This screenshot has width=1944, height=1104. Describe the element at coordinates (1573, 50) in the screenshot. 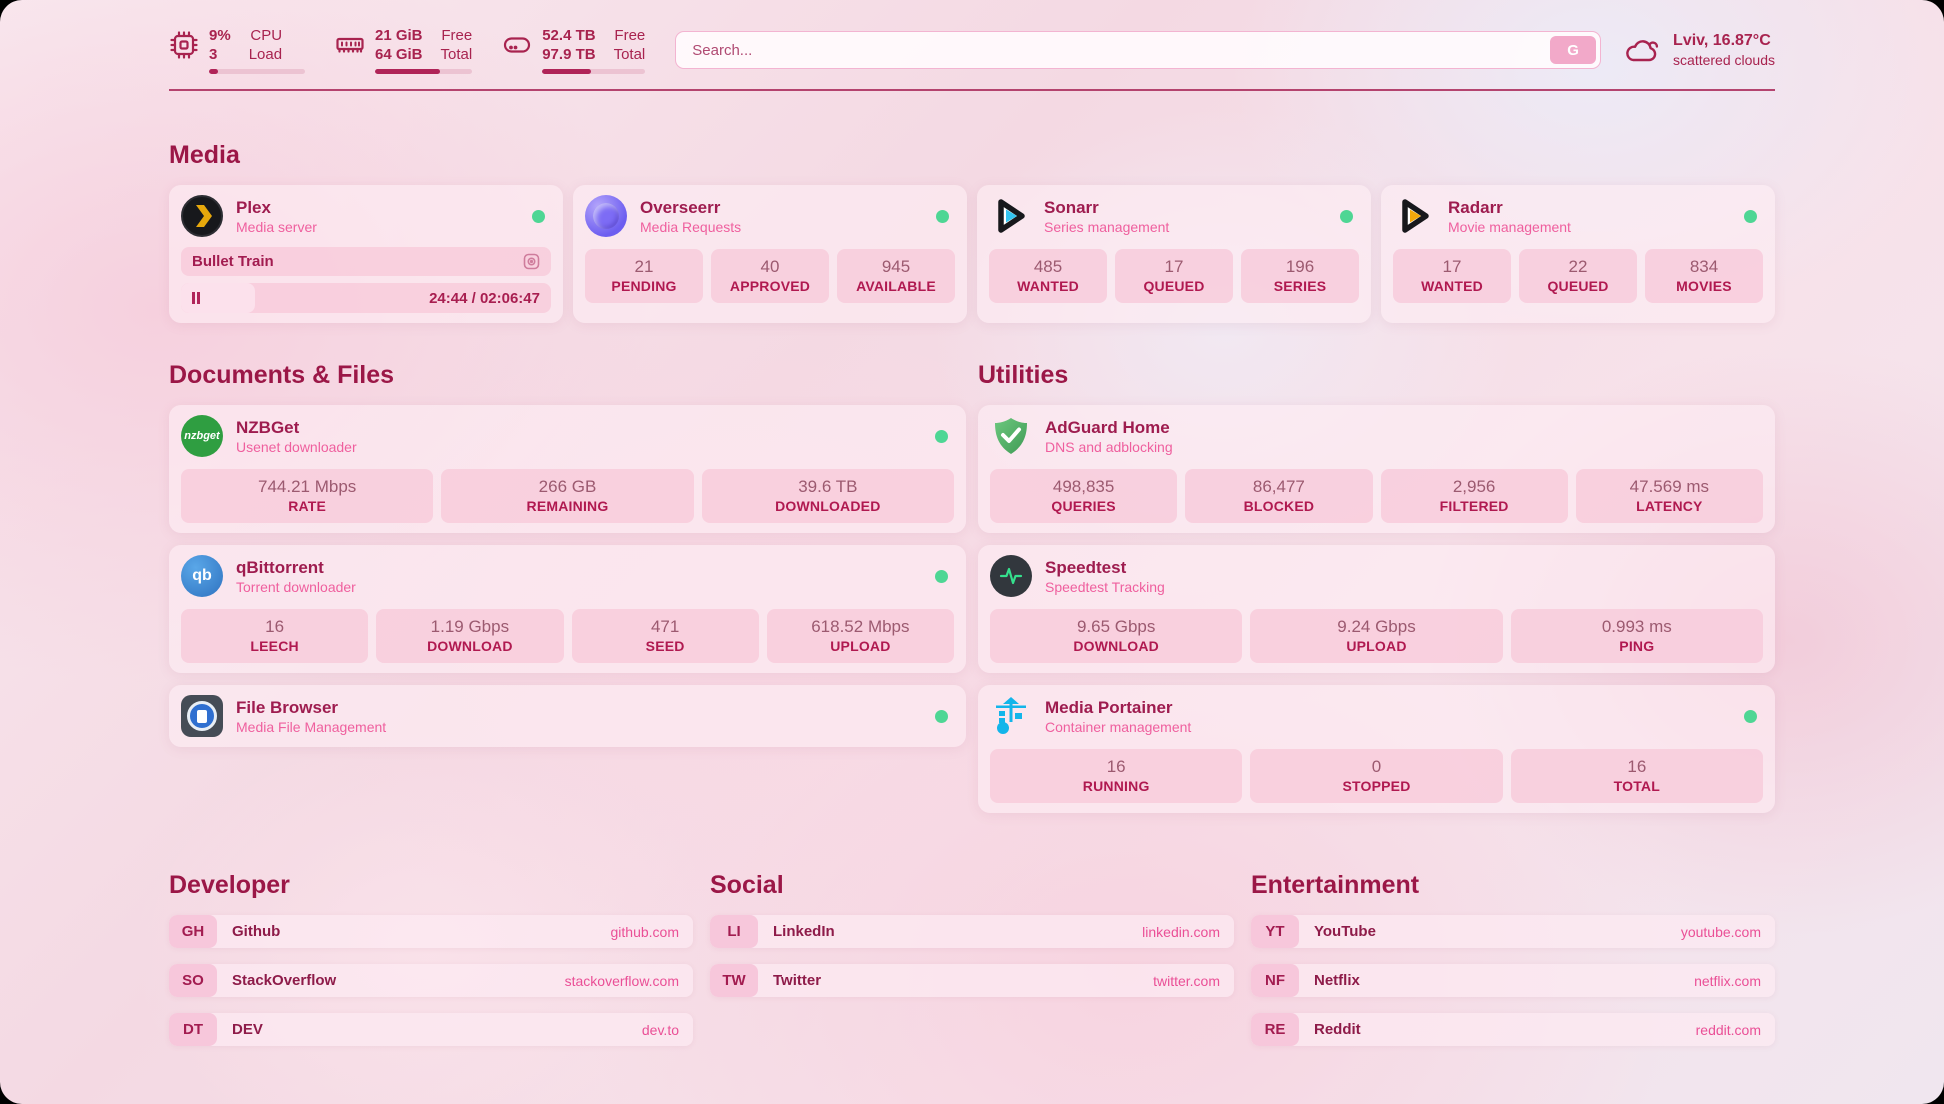

I see `search-engine-button: G` at that location.